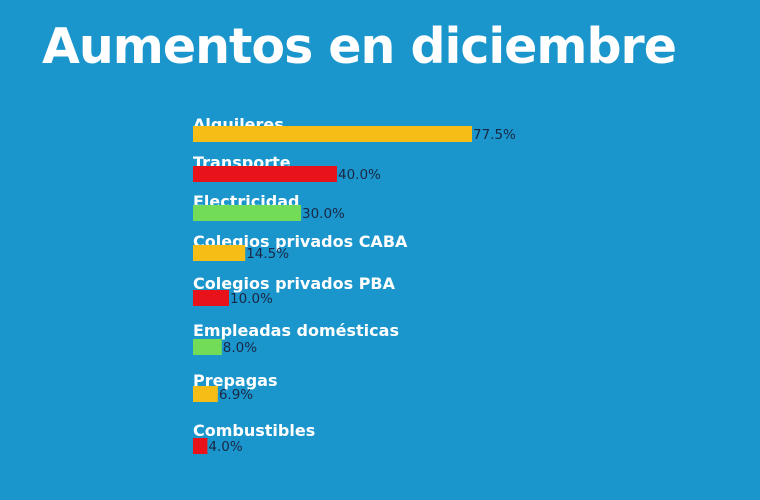 The width and height of the screenshot is (760, 500). Describe the element at coordinates (296, 330) in the screenshot. I see `category-label: Empleadas domésticas` at that location.